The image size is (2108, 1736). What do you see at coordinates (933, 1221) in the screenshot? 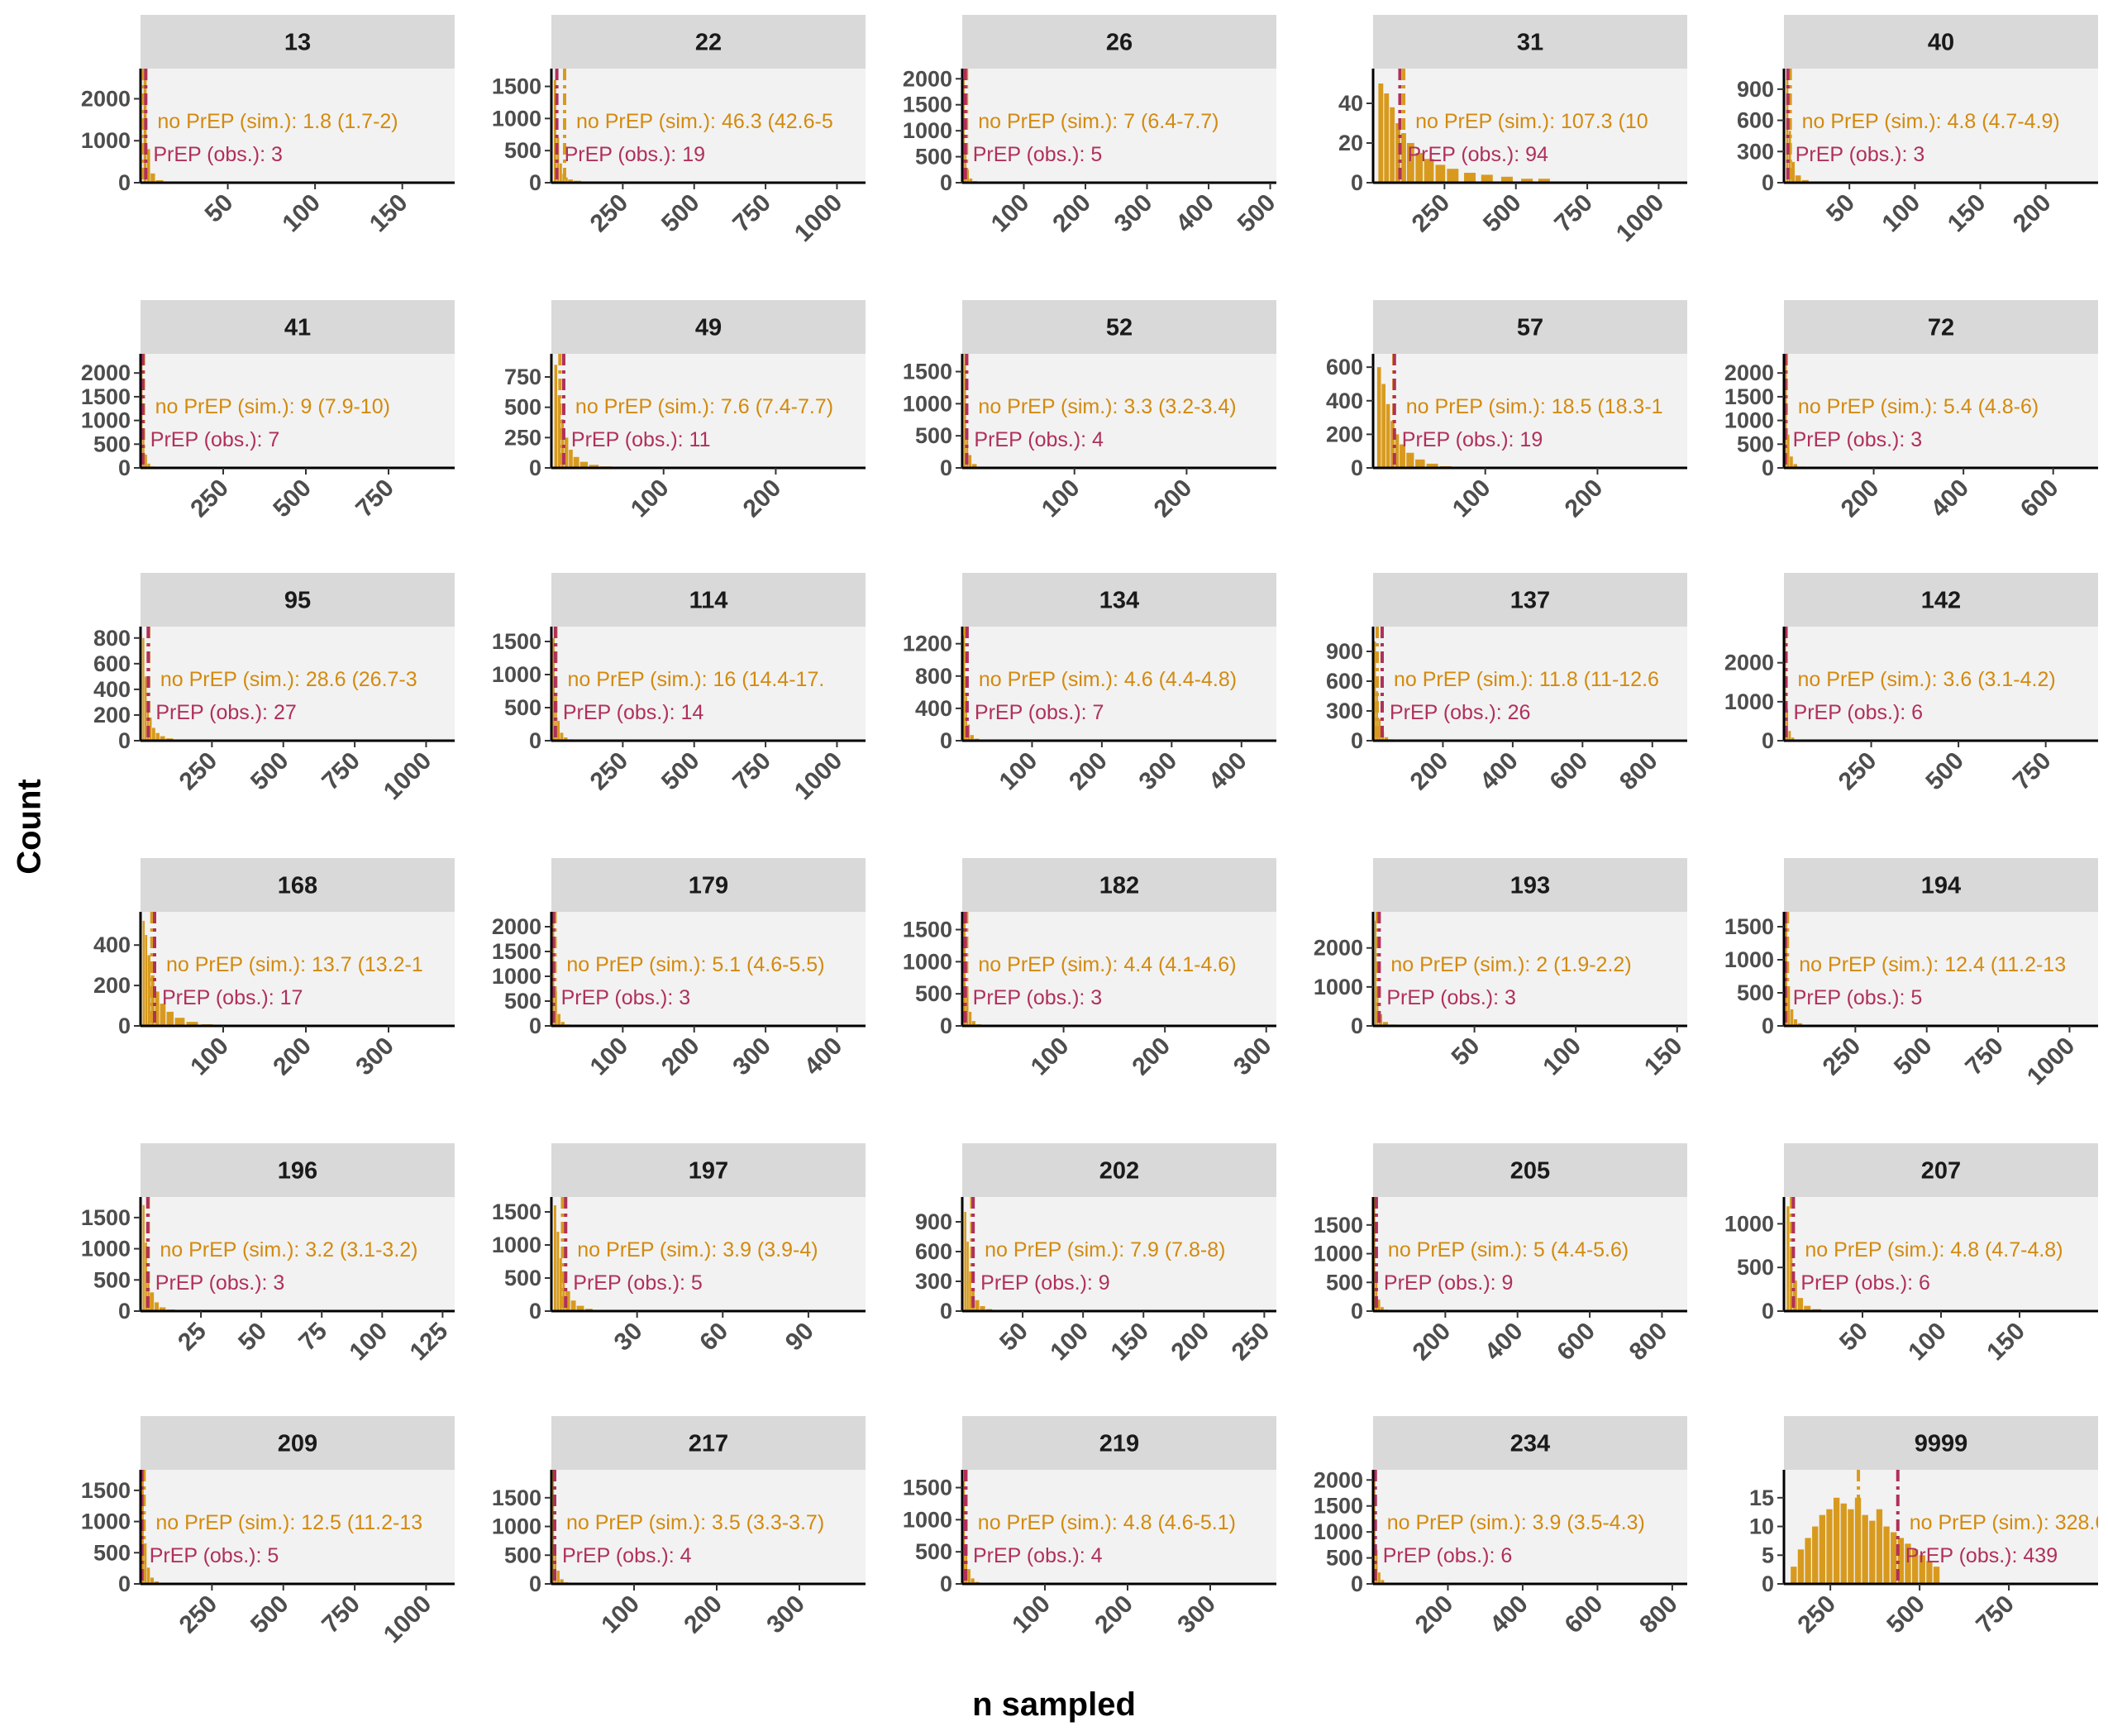
I see `y-tick-label: 900` at bounding box center [933, 1221].